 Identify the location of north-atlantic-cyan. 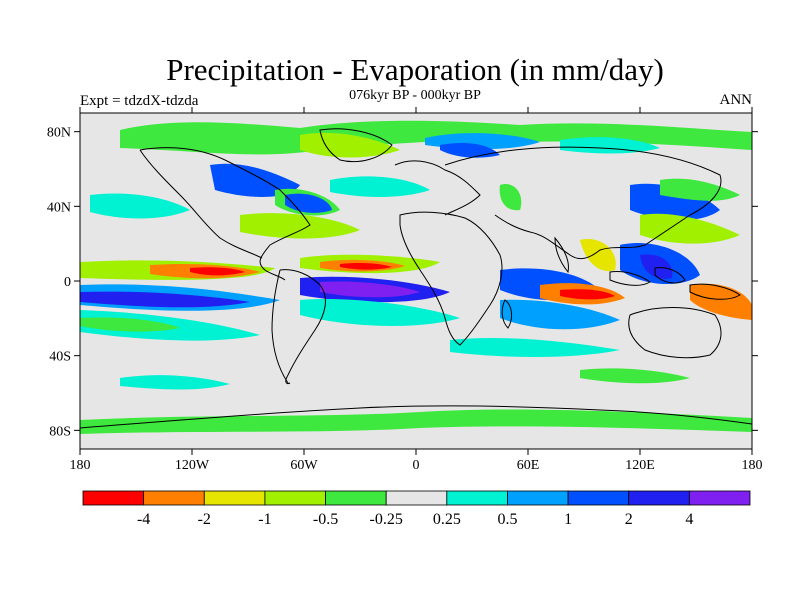
(380, 186).